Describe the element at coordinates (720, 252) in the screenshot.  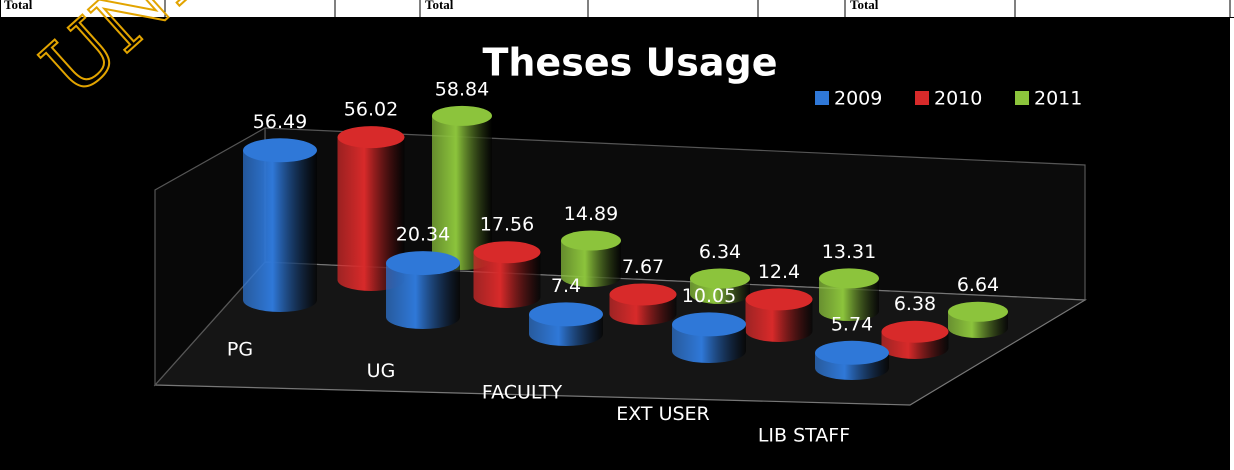
I see `data-label: 6.34` at that location.